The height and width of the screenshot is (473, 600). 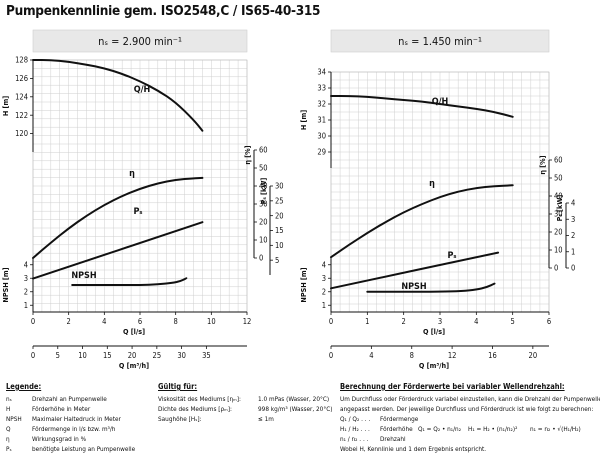 What do you see at coordinates (69, 399) in the screenshot?
I see `legend-text: Drehzahl an Pumpenwelle` at bounding box center [69, 399].